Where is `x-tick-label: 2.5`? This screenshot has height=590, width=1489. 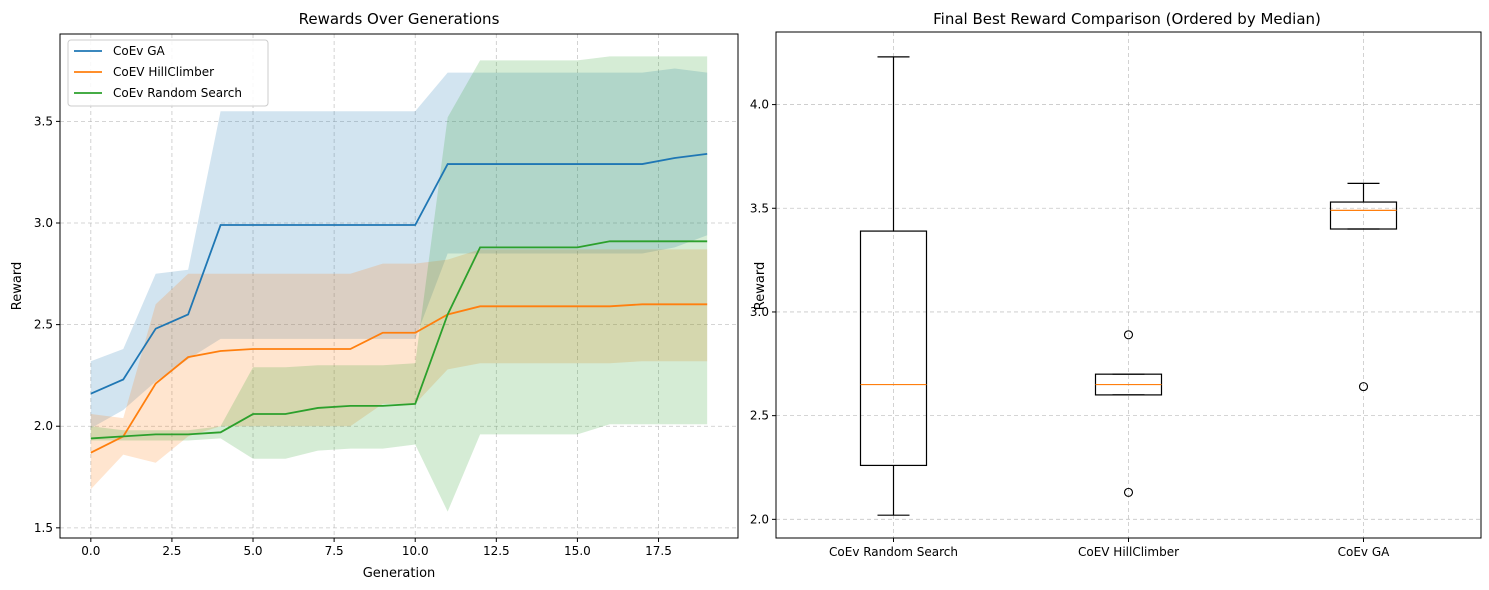
x-tick-label: 2.5 is located at coordinates (171, 551).